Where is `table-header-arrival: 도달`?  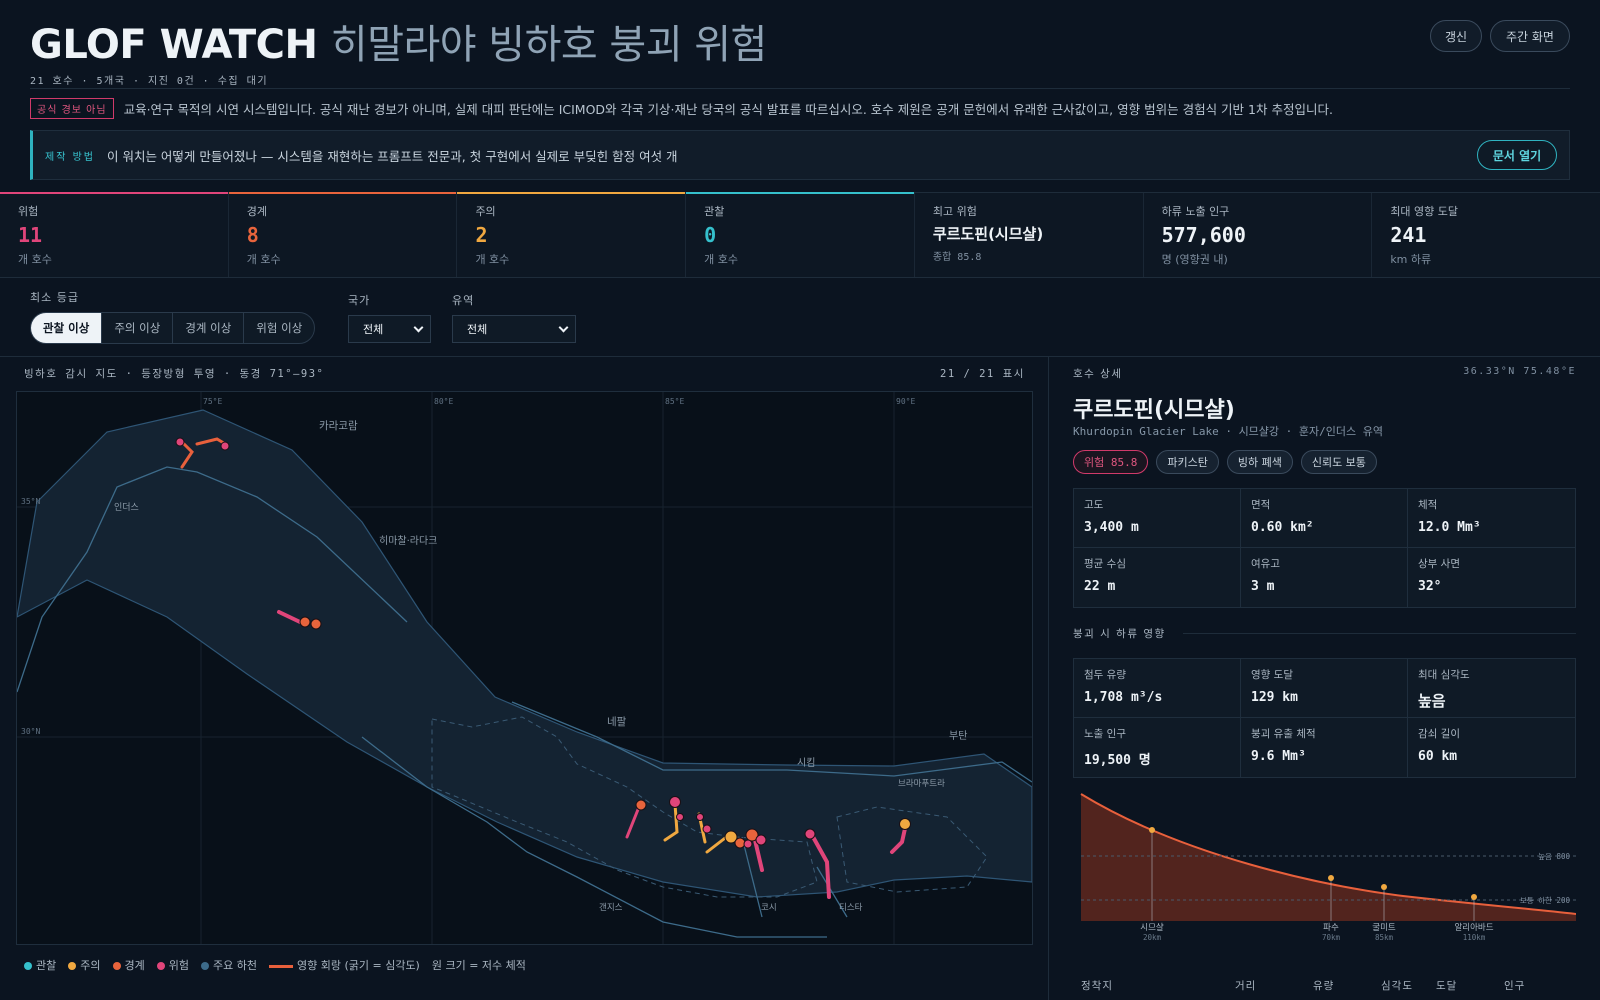 table-header-arrival: 도달 is located at coordinates (1447, 986).